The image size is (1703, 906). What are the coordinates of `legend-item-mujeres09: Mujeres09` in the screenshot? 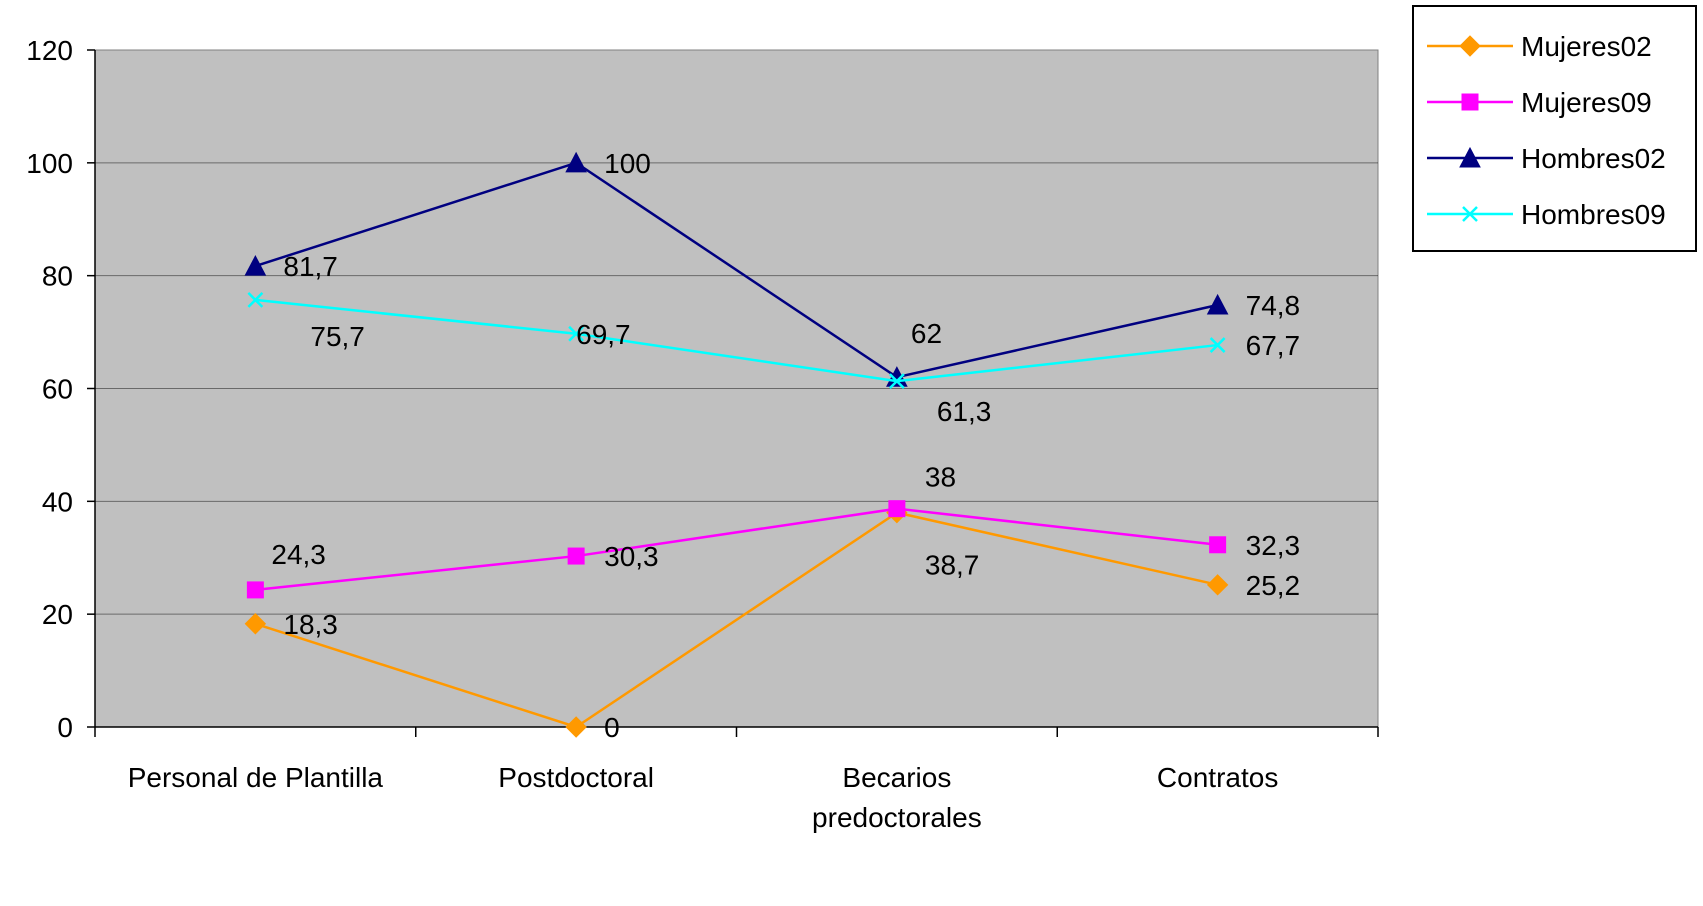 It's located at (1539, 102).